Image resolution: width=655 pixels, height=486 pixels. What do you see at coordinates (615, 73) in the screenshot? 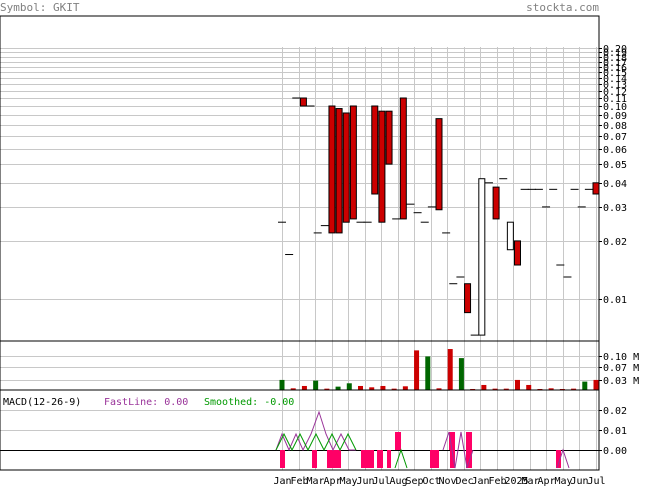
I see `price-tick-label: 0.15` at bounding box center [615, 73].